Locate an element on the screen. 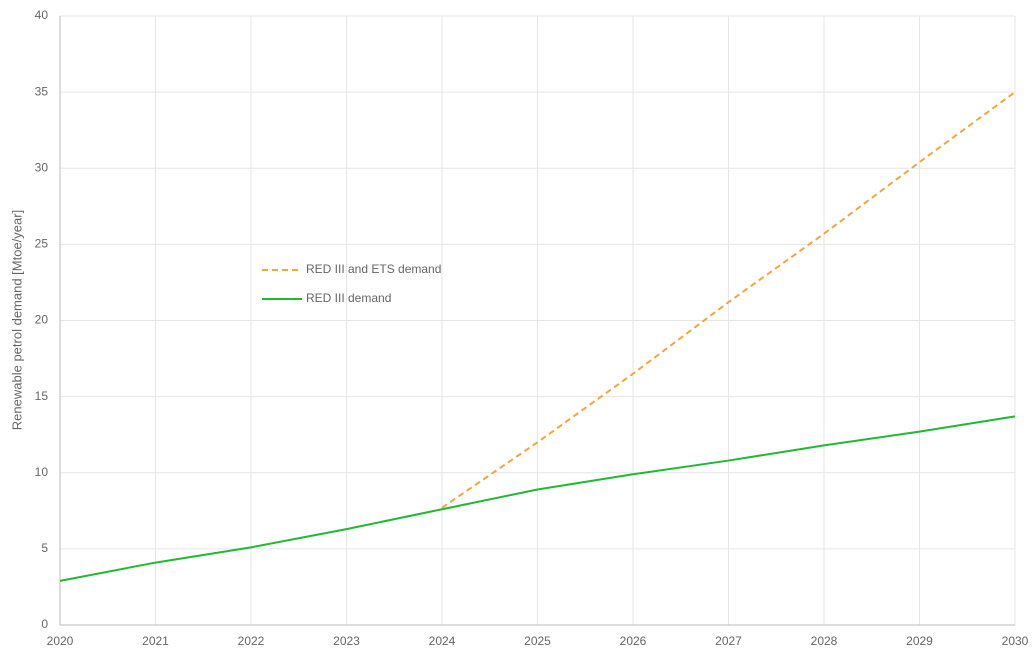 This screenshot has width=1036, height=650. legend-label: RED III demand is located at coordinates (348, 298).